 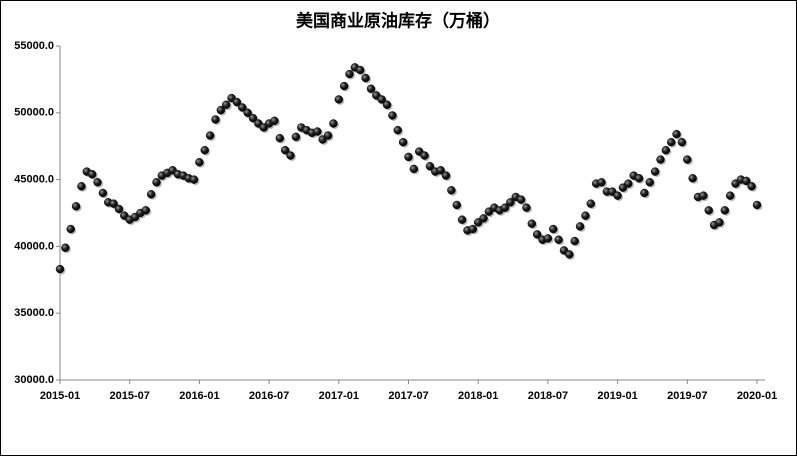 I want to click on y-tick-label: 40000.0, so click(x=34, y=246).